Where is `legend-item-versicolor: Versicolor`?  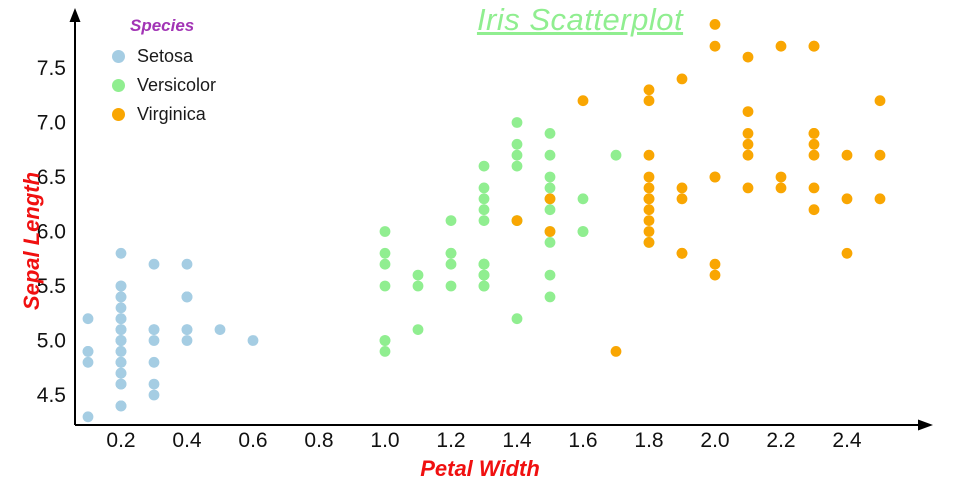 legend-item-versicolor: Versicolor is located at coordinates (164, 85).